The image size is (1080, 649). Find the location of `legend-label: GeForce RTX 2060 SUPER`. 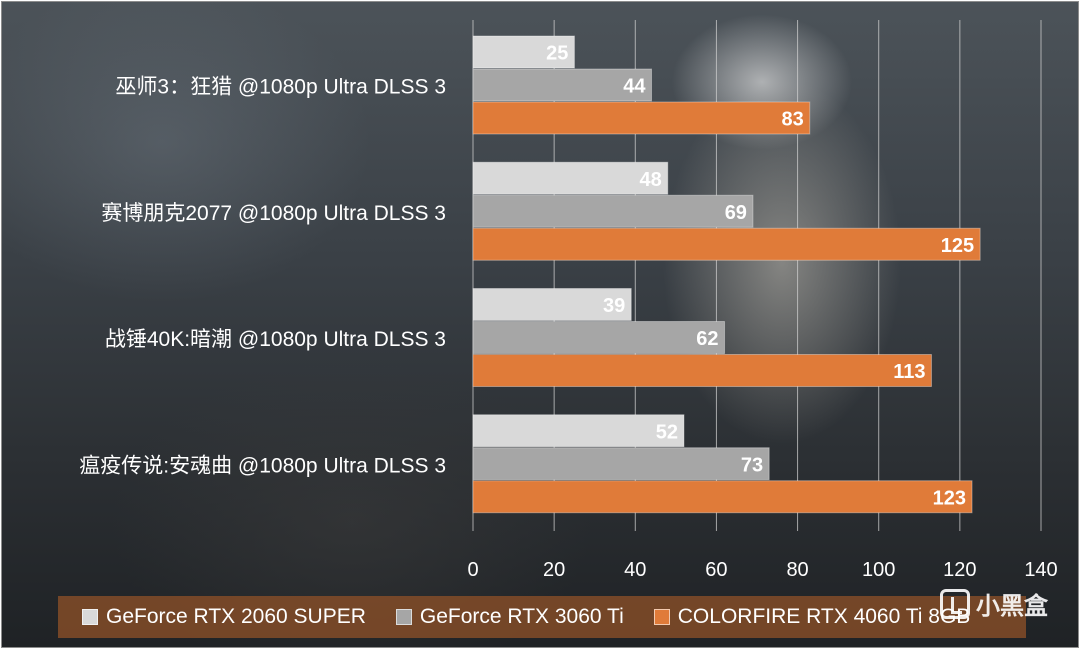

legend-label: GeForce RTX 2060 SUPER is located at coordinates (236, 616).